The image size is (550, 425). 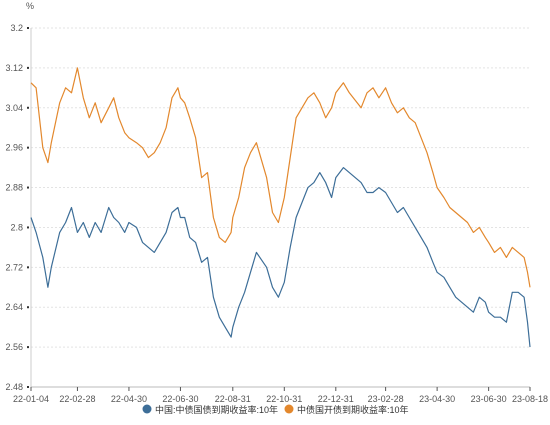 What do you see at coordinates (14, 267) in the screenshot?
I see `y-tick-label: 2.72` at bounding box center [14, 267].